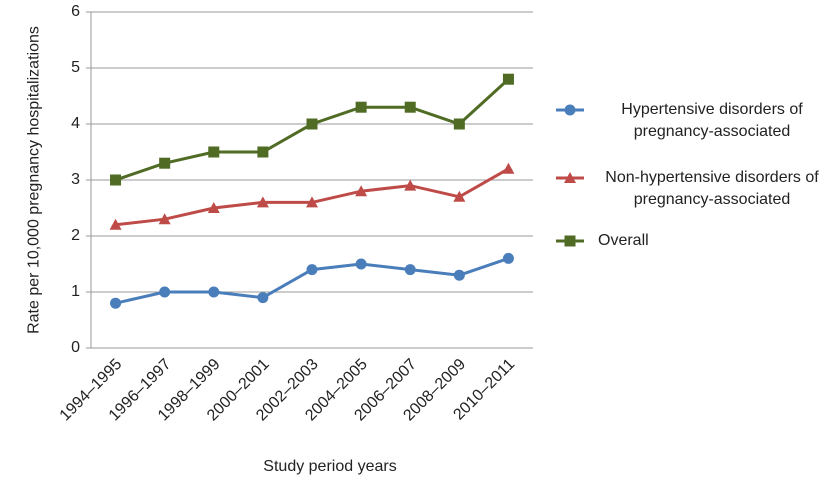 This screenshot has width=833, height=481. Describe the element at coordinates (75, 235) in the screenshot. I see `y-tick-label: 2` at that location.